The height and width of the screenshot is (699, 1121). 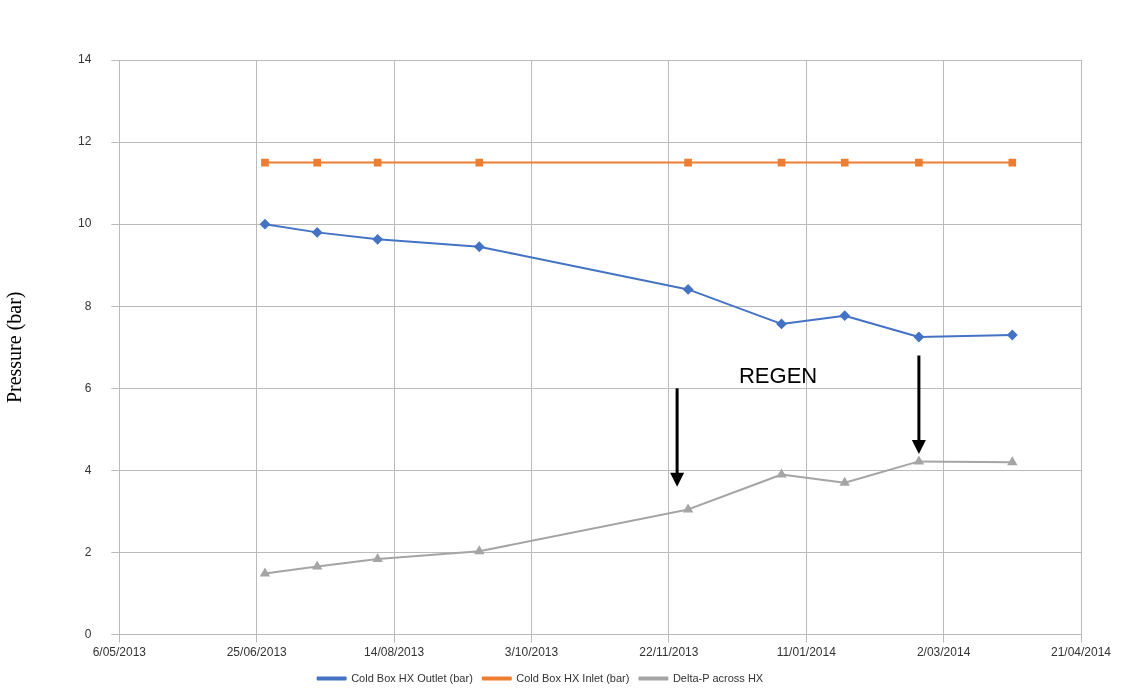 I want to click on y-tick-label: 6, so click(x=88, y=387).